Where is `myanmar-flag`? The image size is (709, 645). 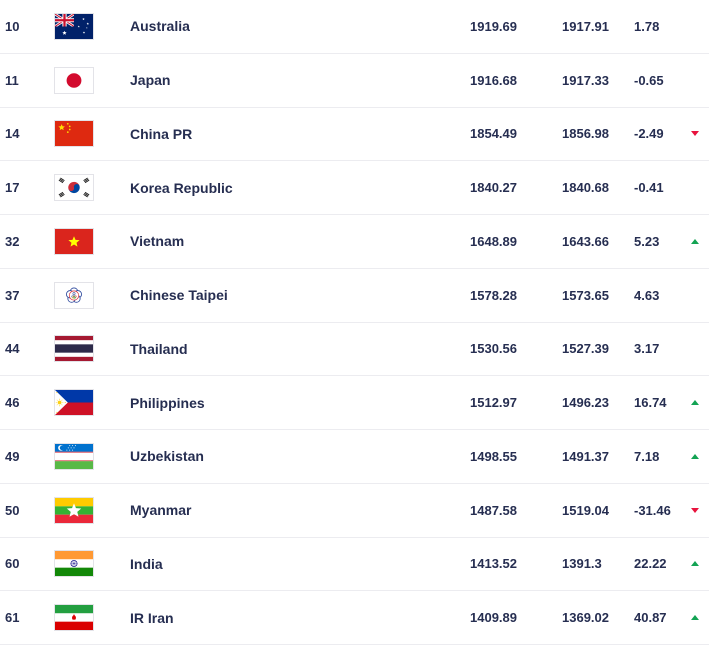
myanmar-flag is located at coordinates (74, 510).